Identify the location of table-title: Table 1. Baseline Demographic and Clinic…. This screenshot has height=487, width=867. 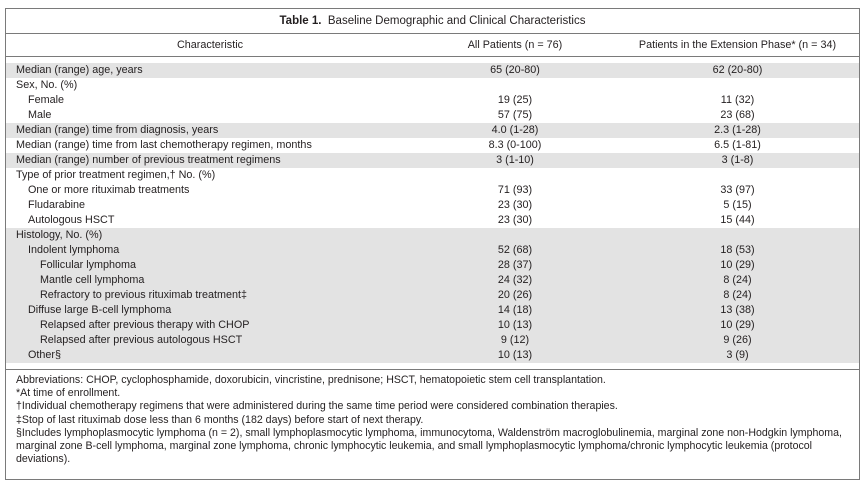
(432, 21).